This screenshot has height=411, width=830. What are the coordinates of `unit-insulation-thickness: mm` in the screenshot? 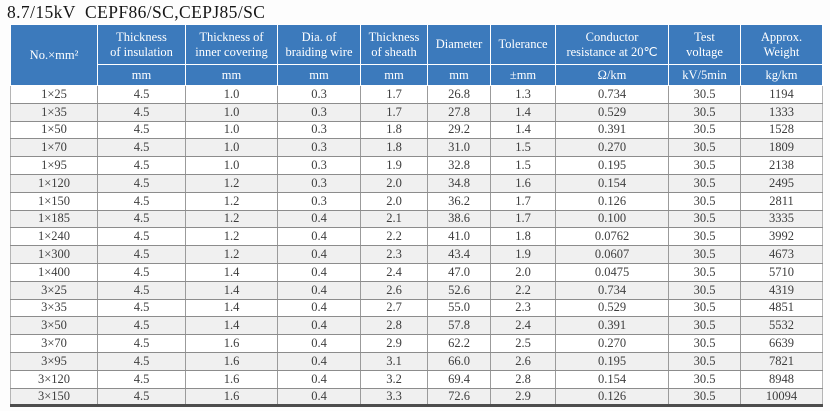 It's located at (141, 75).